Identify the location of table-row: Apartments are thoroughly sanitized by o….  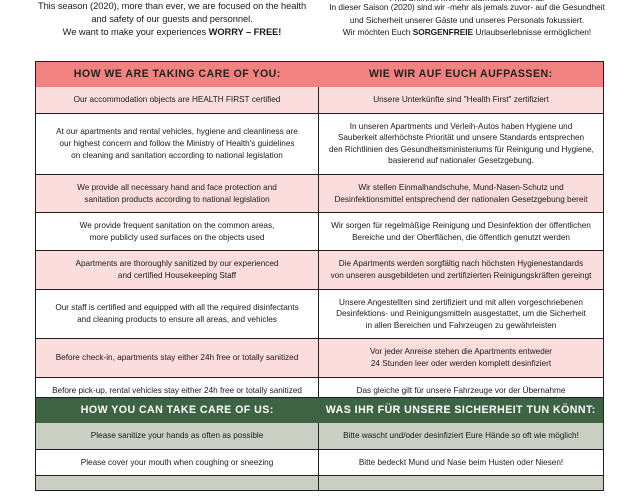
(319, 270).